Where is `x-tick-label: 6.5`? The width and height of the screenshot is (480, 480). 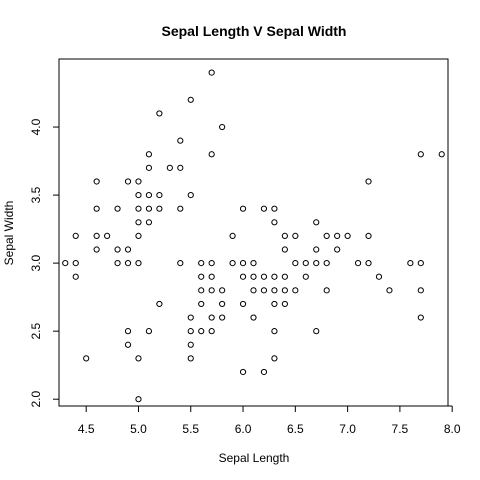
x-tick-label: 6.5 is located at coordinates (295, 429).